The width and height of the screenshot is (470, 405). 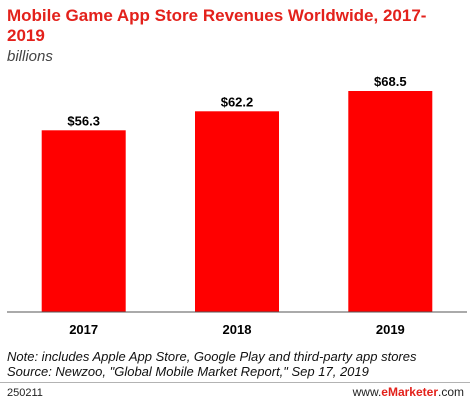 I want to click on x-tick-2017: 2017, so click(x=83, y=329).